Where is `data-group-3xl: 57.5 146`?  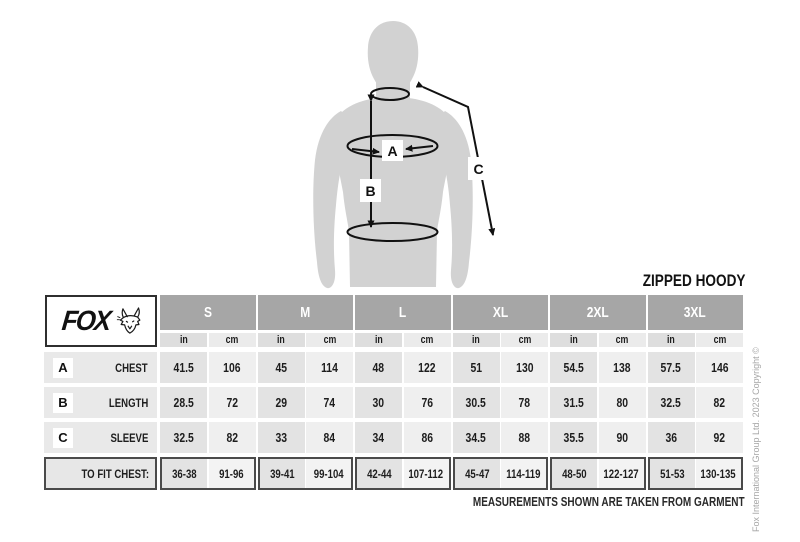 data-group-3xl: 57.5 146 is located at coordinates (695, 367).